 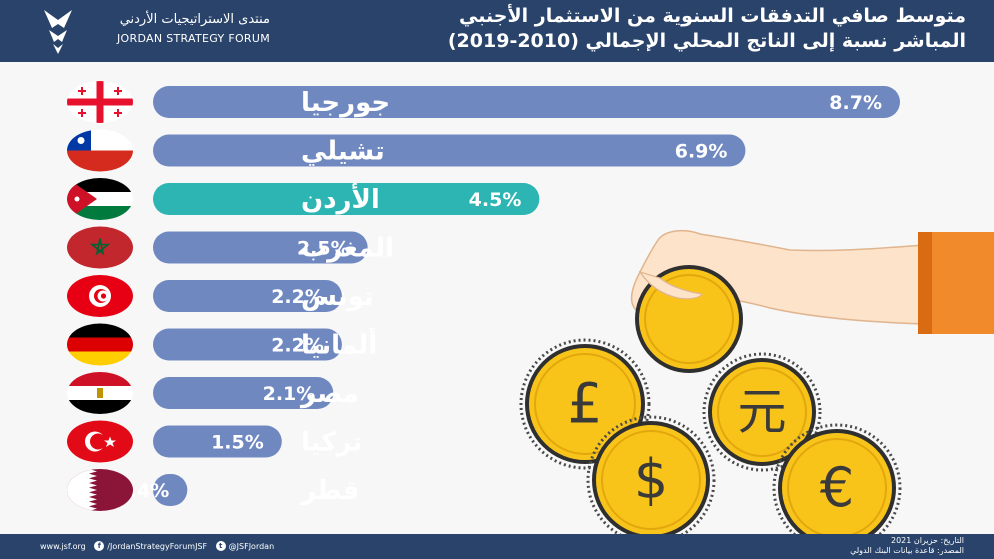 What do you see at coordinates (331, 443) in the screenshot?
I see `category-label: تركيا` at bounding box center [331, 443].